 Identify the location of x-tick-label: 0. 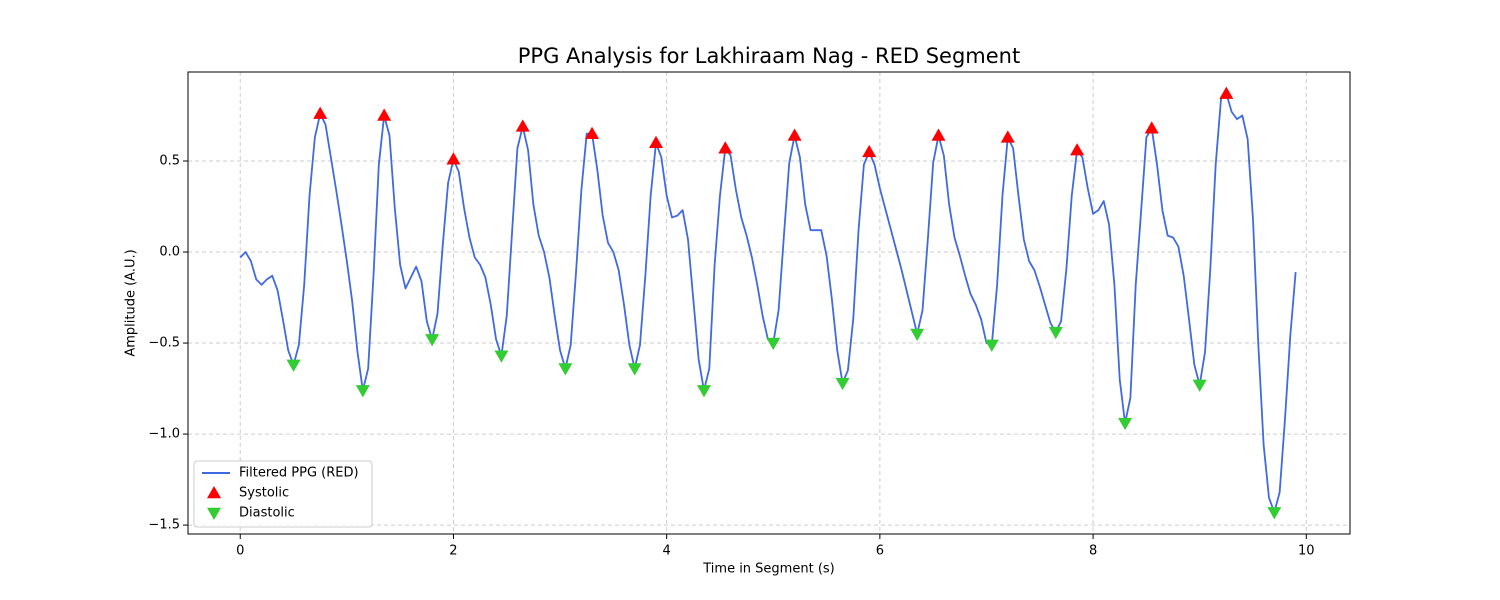
(240, 551).